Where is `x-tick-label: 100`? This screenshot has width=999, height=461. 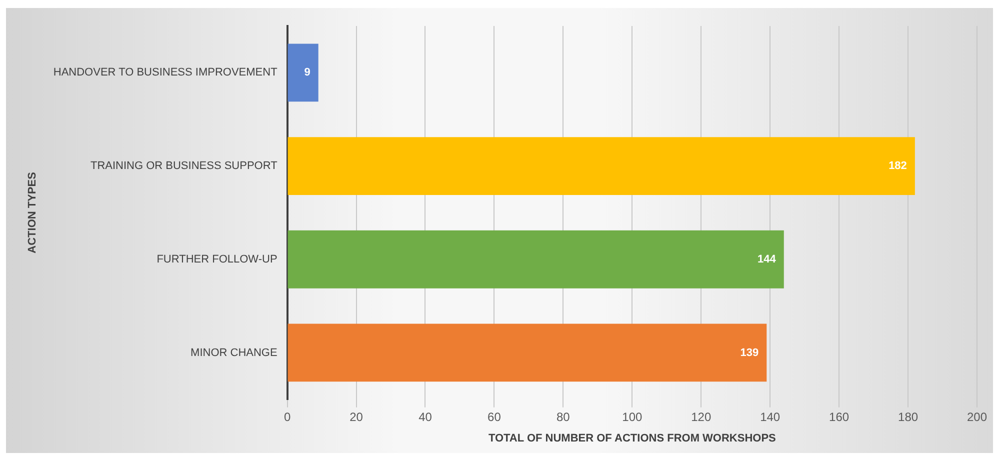
x-tick-label: 100 is located at coordinates (632, 417).